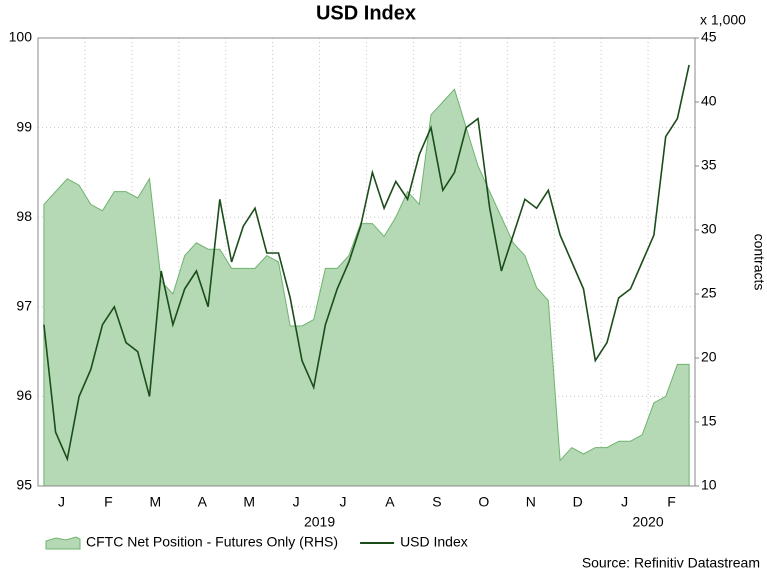 The width and height of the screenshot is (767, 572). What do you see at coordinates (436, 502) in the screenshot?
I see `x-tick-label: S` at bounding box center [436, 502].